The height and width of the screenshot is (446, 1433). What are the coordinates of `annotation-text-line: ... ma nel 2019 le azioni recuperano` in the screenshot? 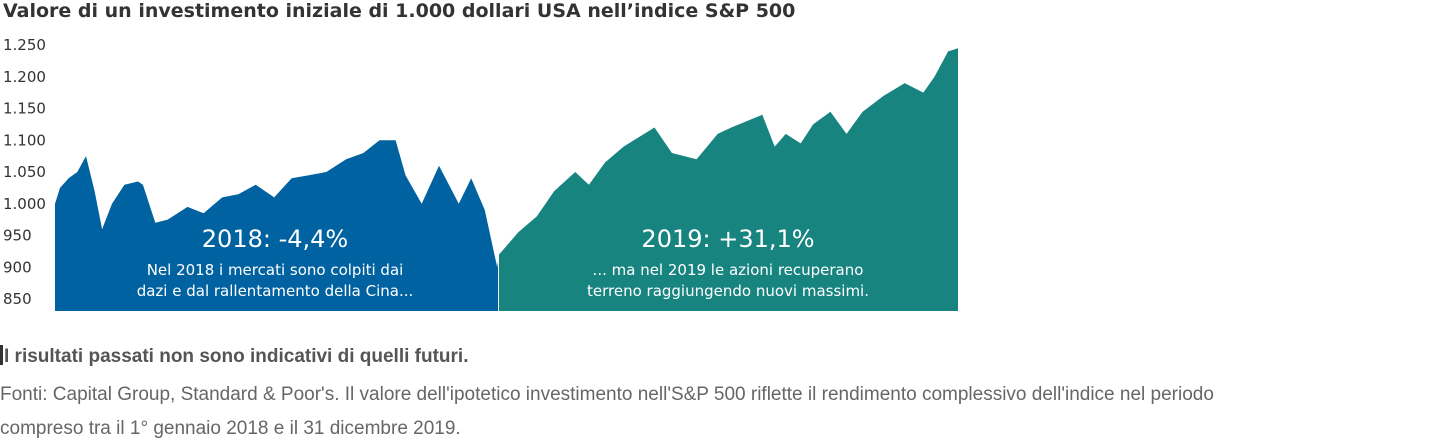 It's located at (728, 270).